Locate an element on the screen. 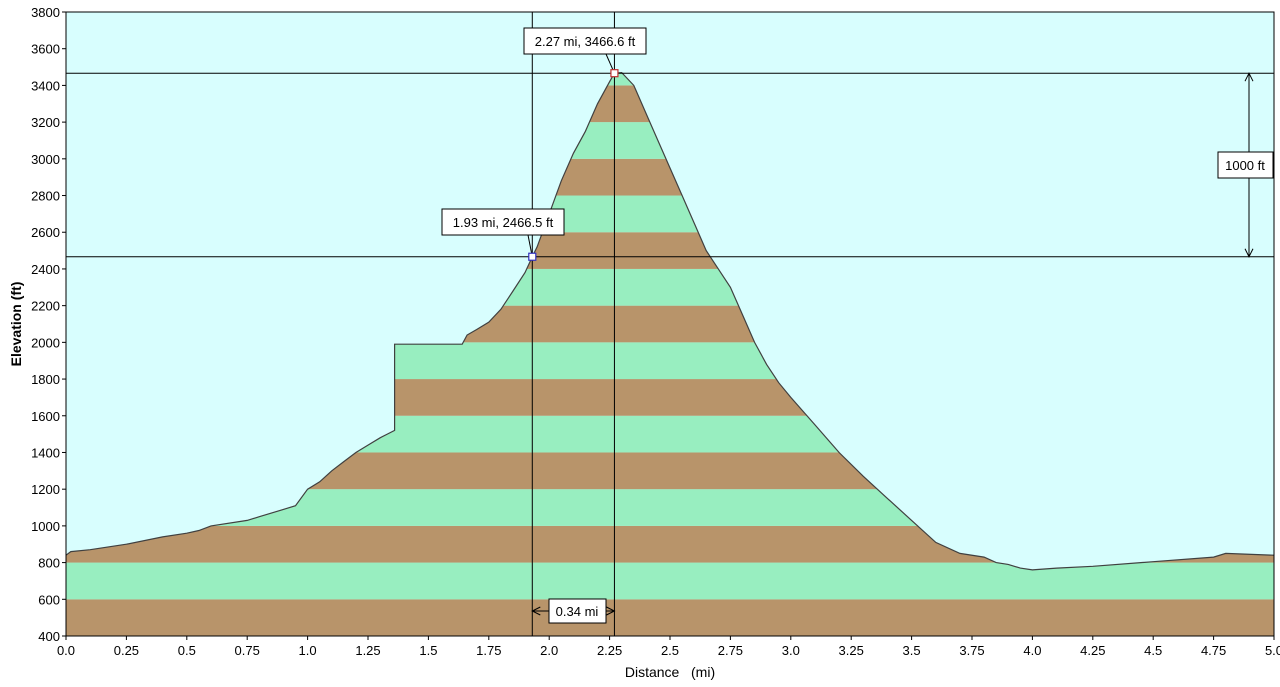  y-tick-label: 1200 is located at coordinates (45, 489).